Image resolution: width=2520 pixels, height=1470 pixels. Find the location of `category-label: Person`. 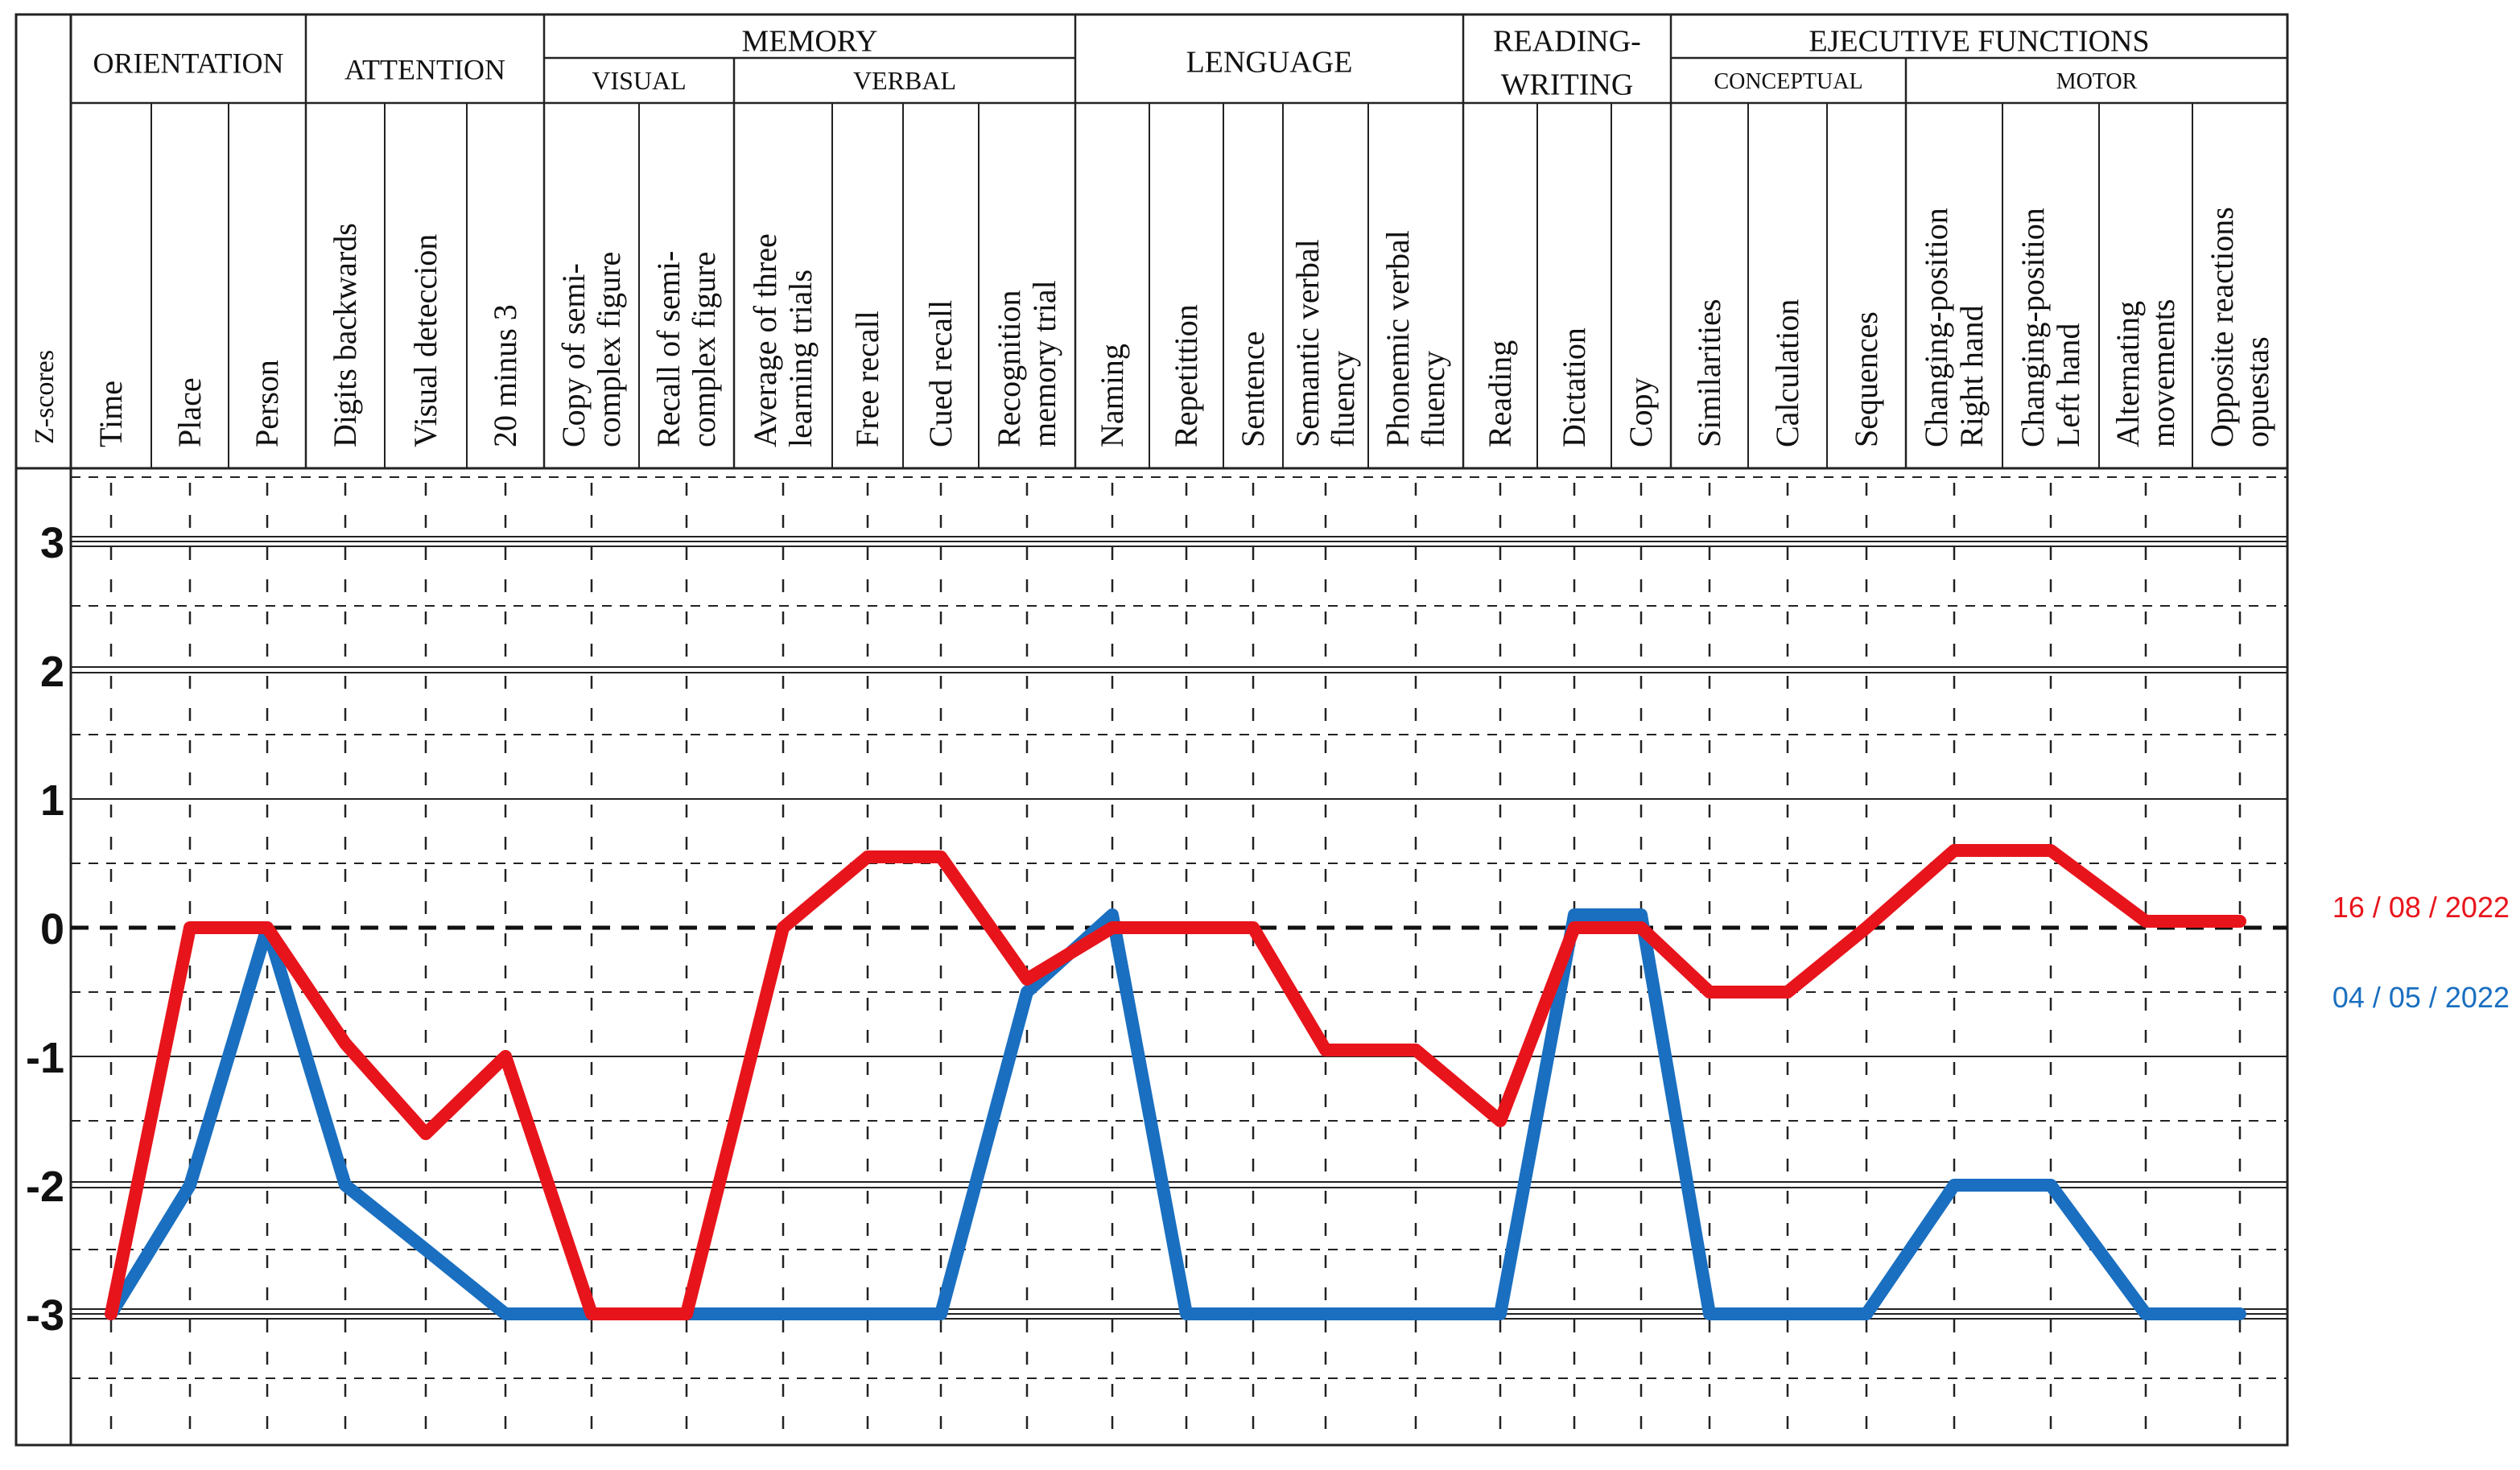

category-label: Person is located at coordinates (267, 403).